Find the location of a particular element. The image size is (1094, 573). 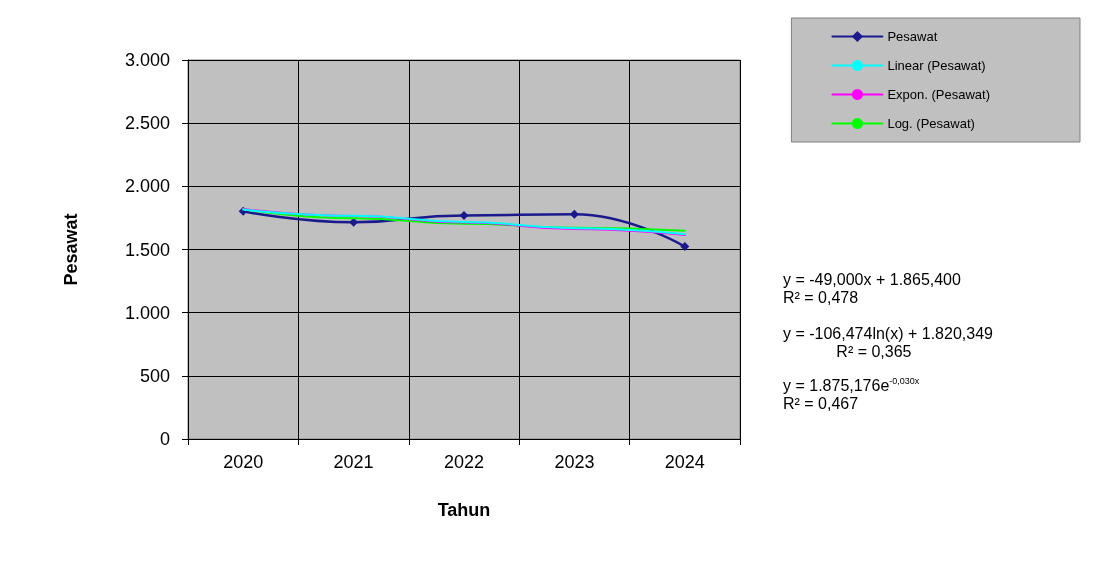

x-tick-label: 2020 is located at coordinates (243, 462).